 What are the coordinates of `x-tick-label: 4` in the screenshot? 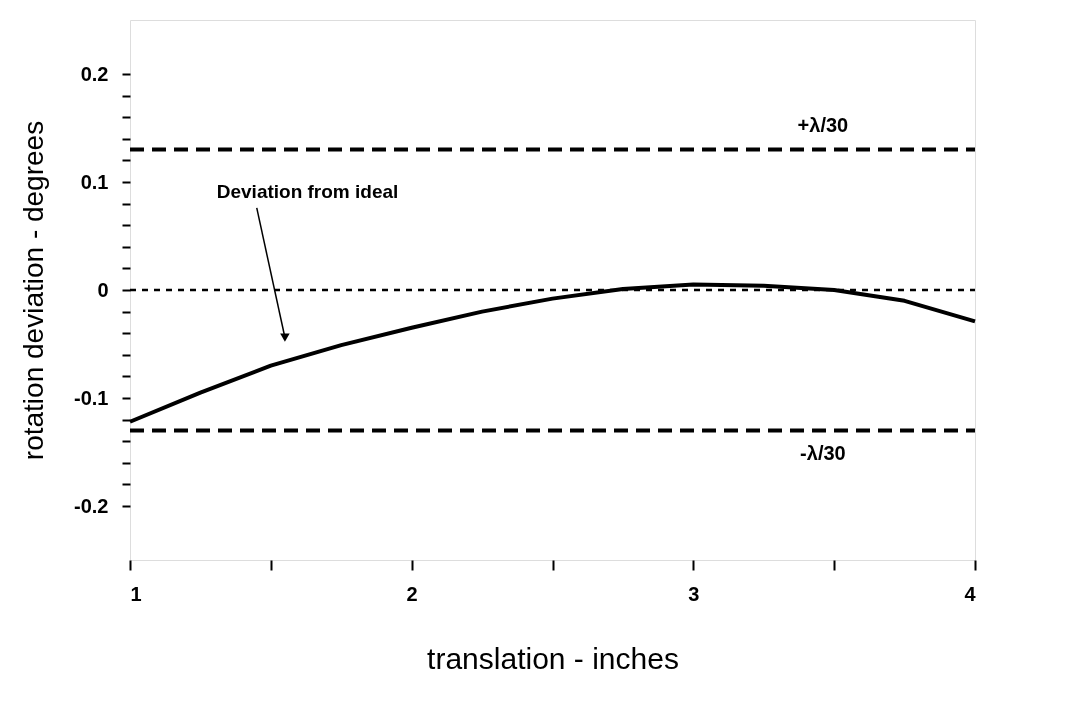 It's located at (970, 593).